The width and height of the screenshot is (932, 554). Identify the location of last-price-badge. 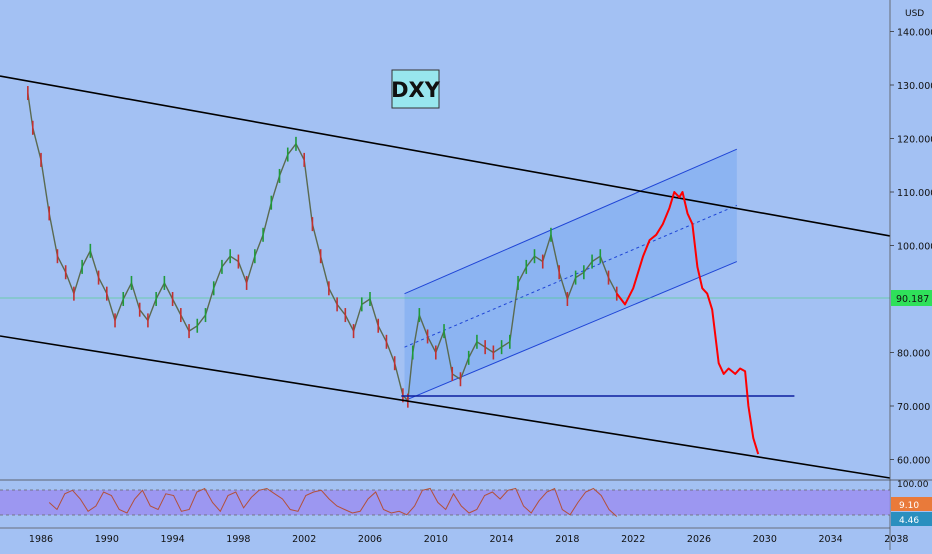
(911, 297).